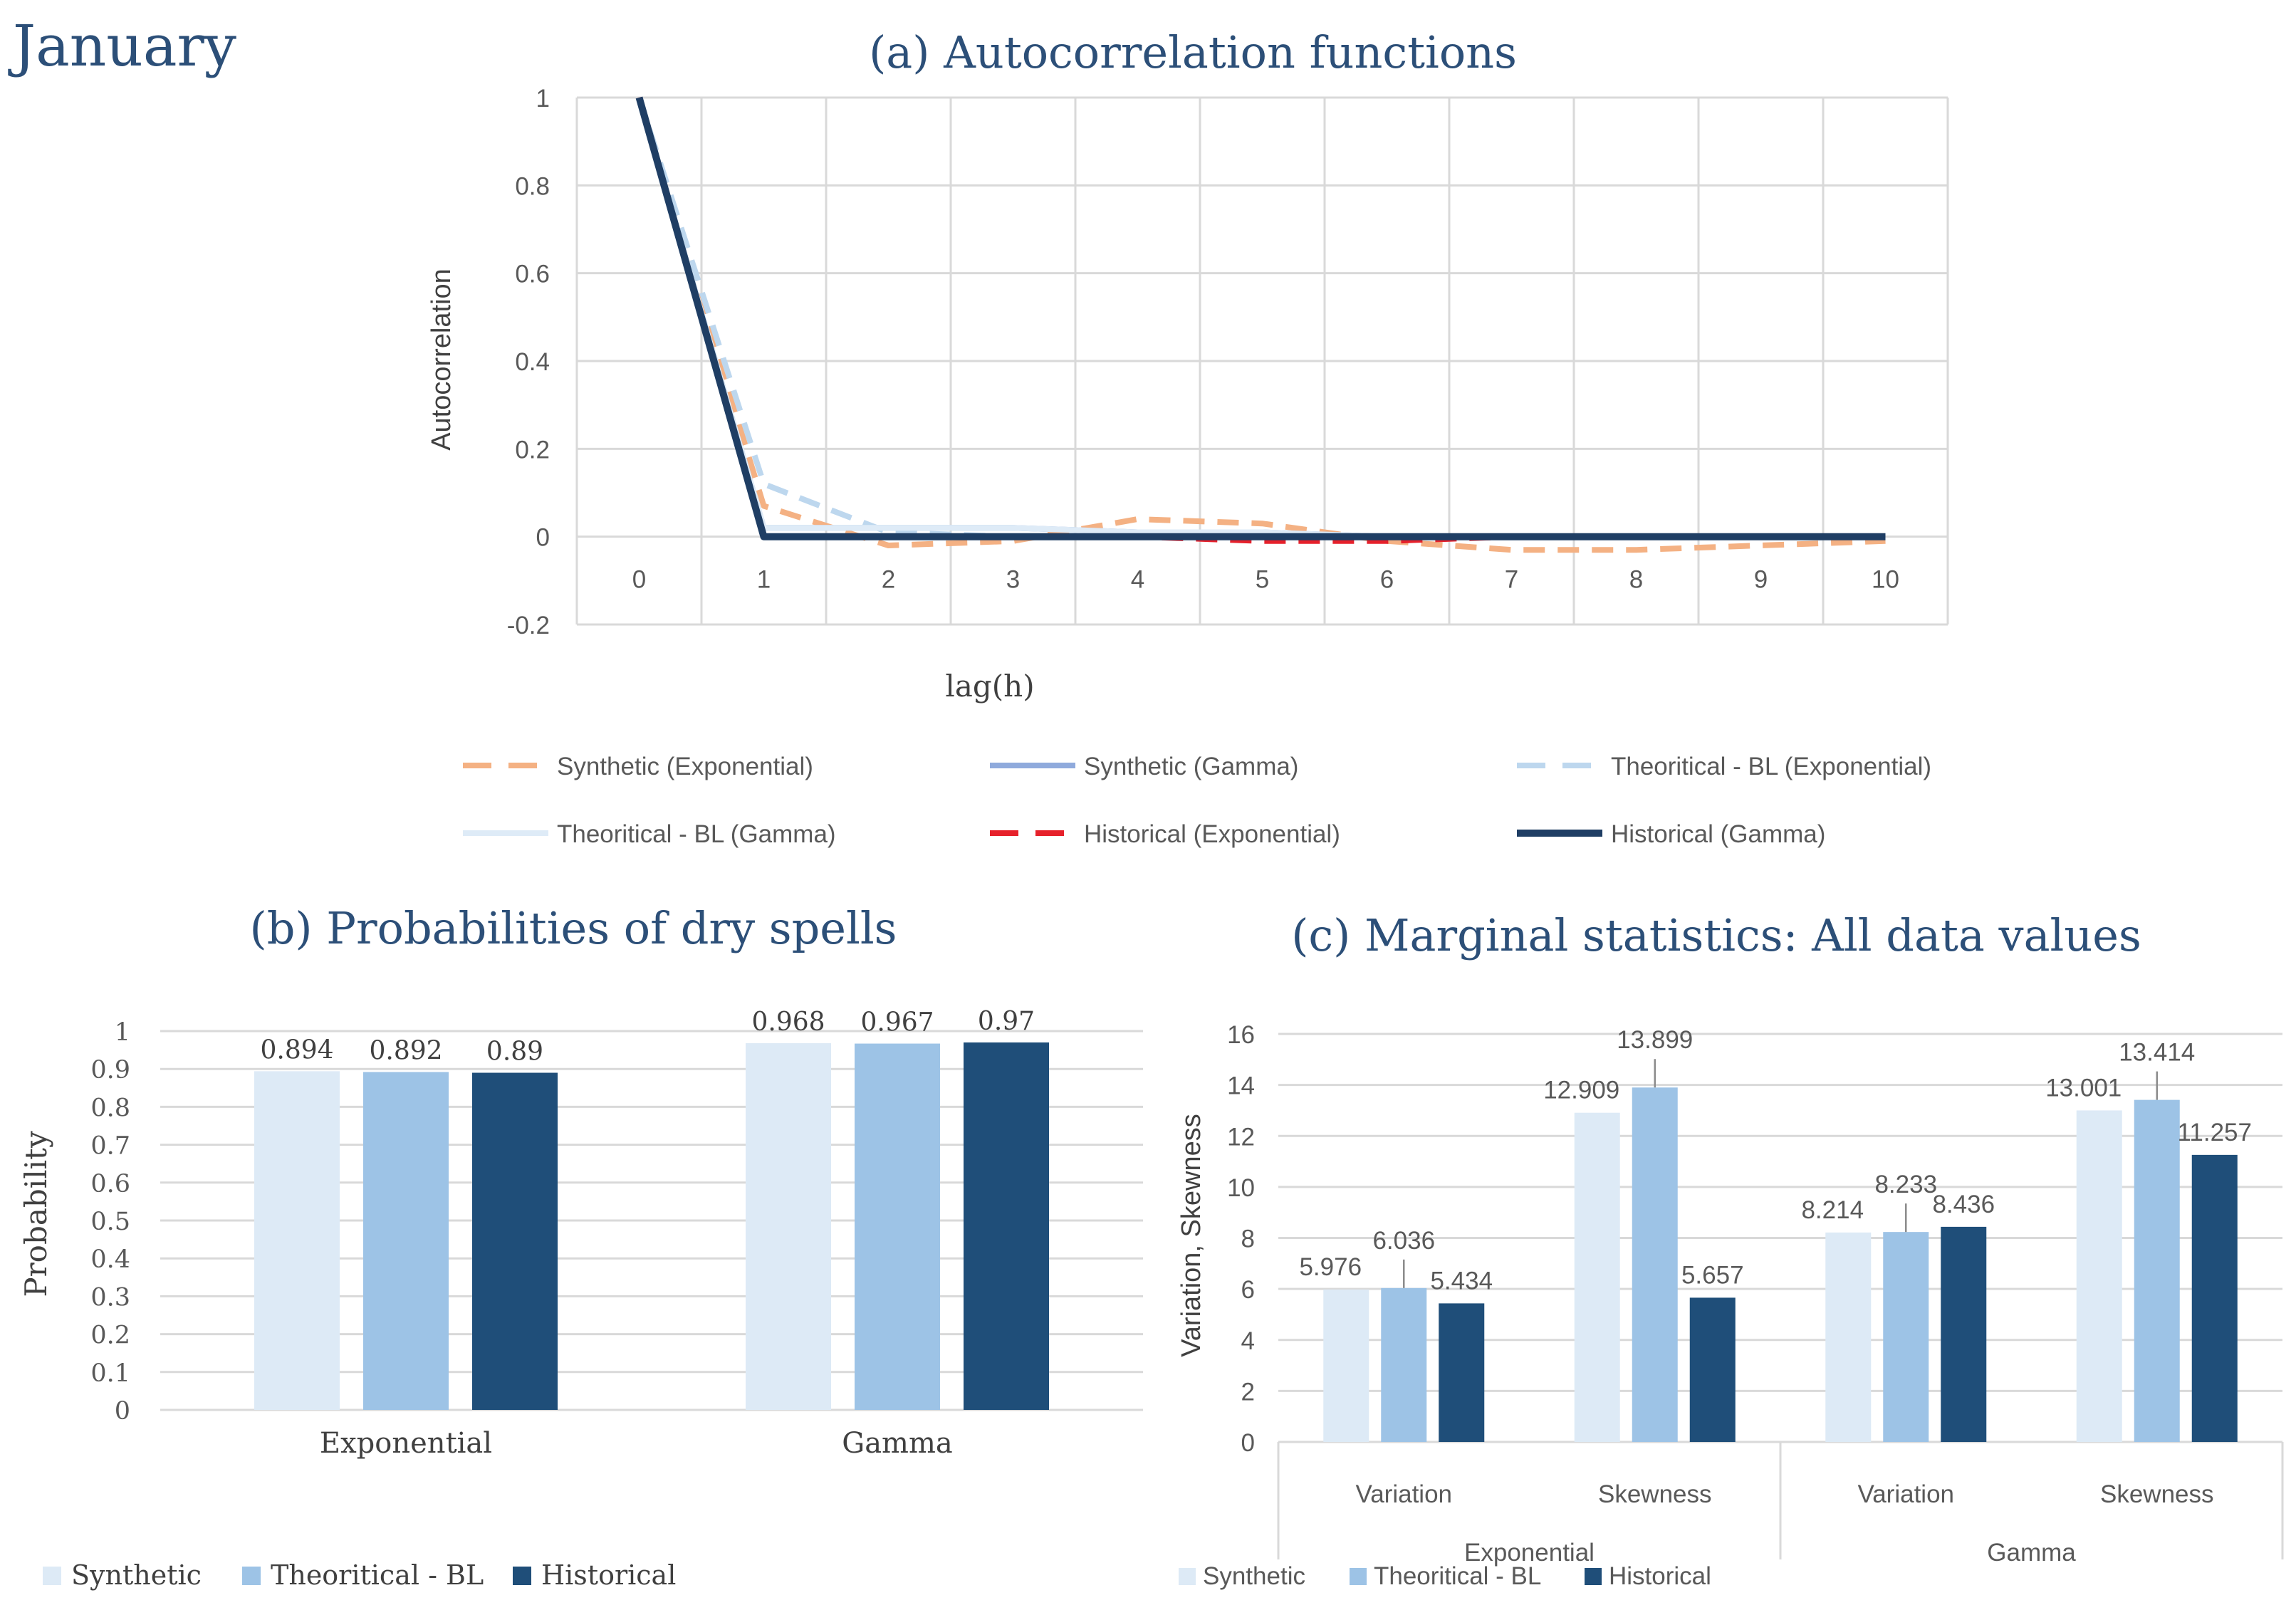 The height and width of the screenshot is (1610, 2296). I want to click on chart-a-y-tick-label: 0.4, so click(532, 362).